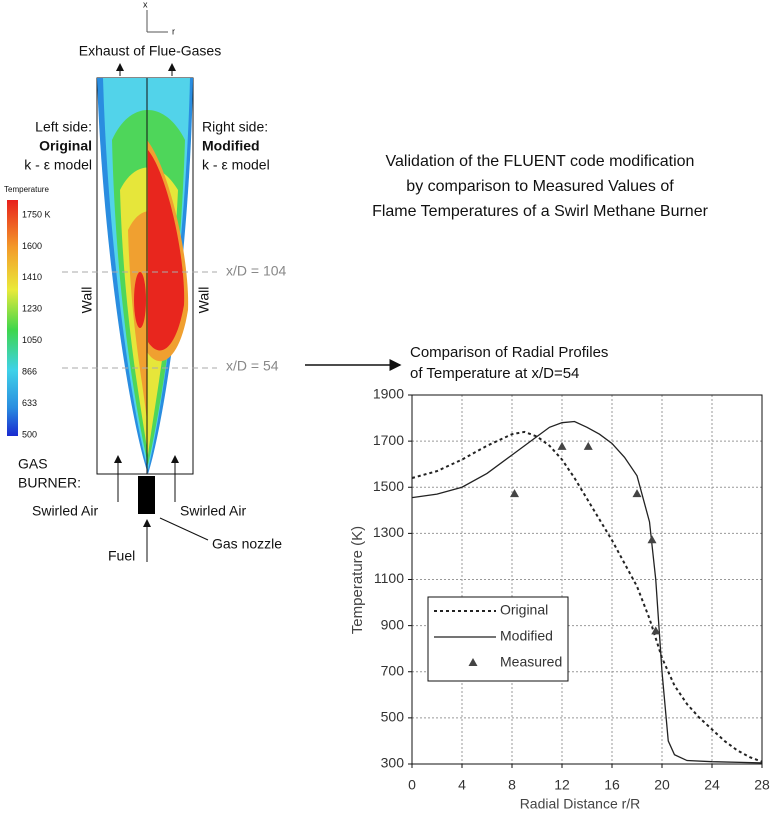 This screenshot has width=775, height=822. I want to click on colorbar-labels: 1750 K 1600 1410 1230 1050 866 633 500, so click(36, 324).